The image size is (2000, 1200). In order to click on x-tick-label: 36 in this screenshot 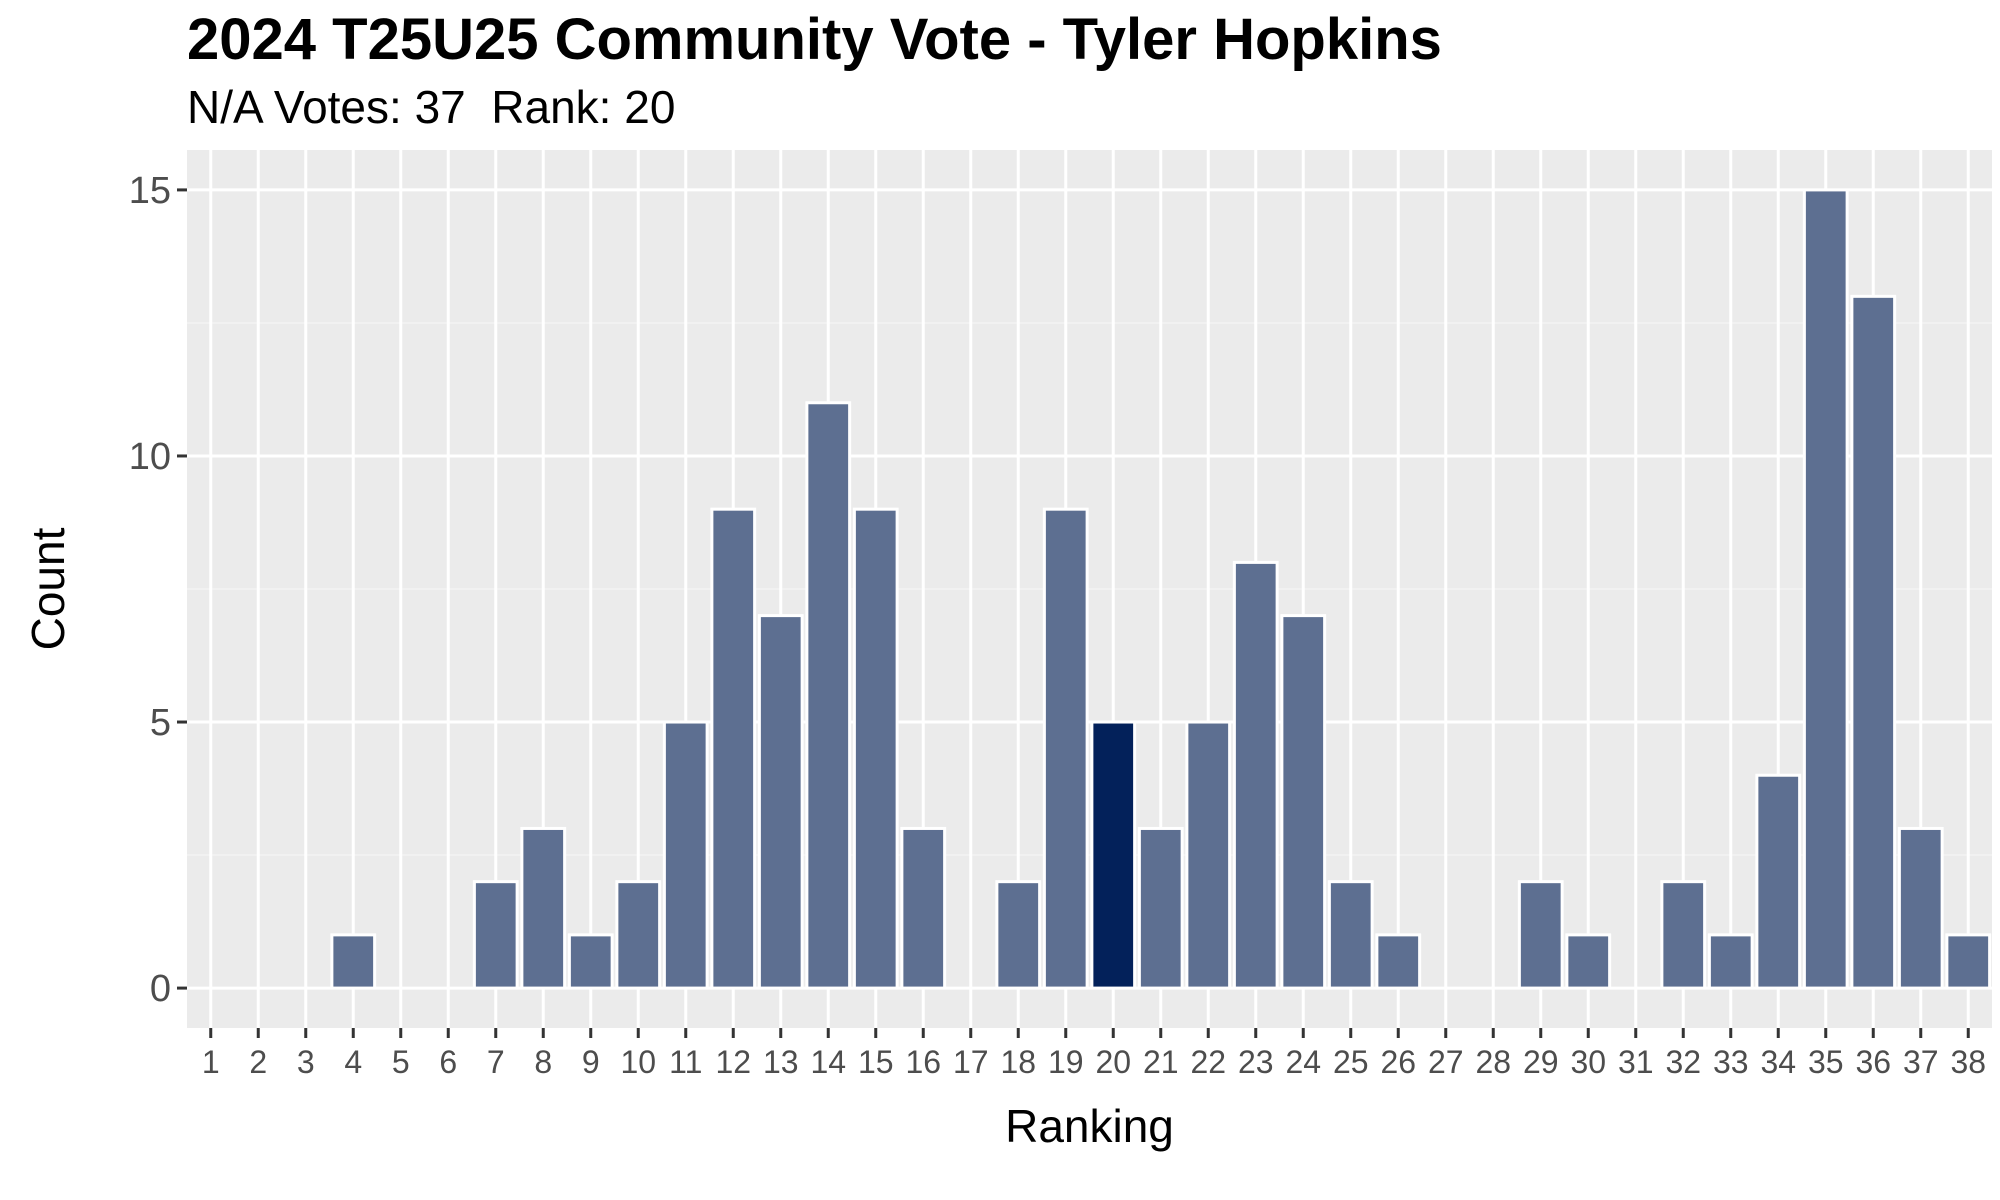, I will do `click(1873, 1062)`.